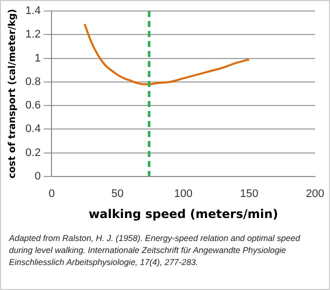 The width and height of the screenshot is (330, 290). I want to click on y-tick-label: 1, so click(37, 58).